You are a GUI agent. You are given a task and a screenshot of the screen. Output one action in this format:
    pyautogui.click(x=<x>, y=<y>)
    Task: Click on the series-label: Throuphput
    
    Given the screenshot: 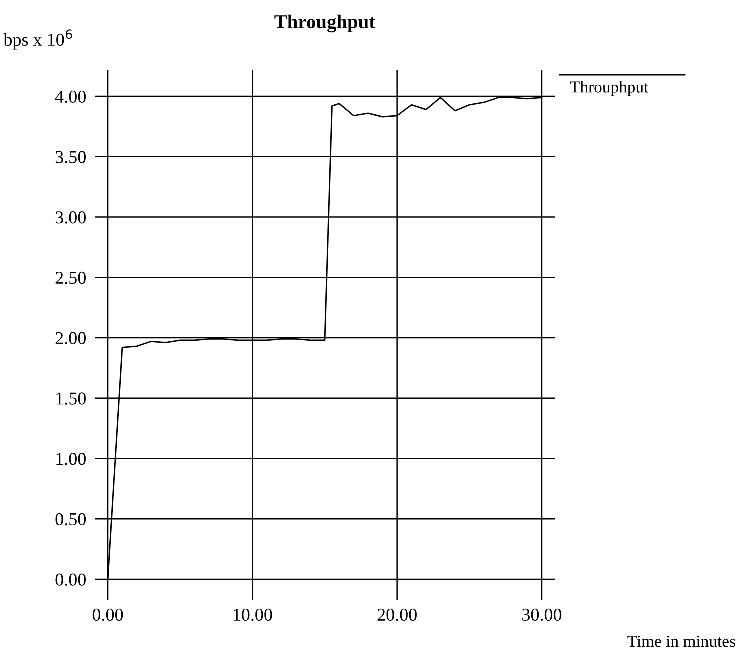 What is the action you would take?
    pyautogui.click(x=609, y=88)
    